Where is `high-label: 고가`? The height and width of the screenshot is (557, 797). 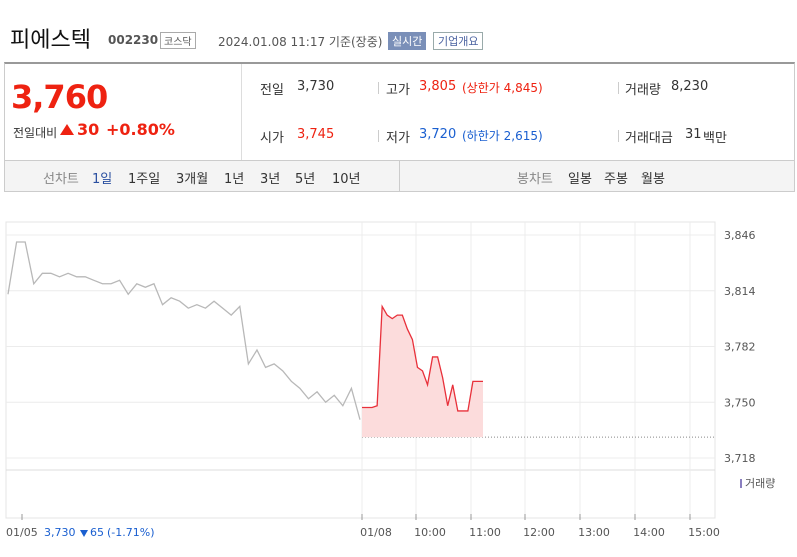 high-label: 고가 is located at coordinates (398, 90).